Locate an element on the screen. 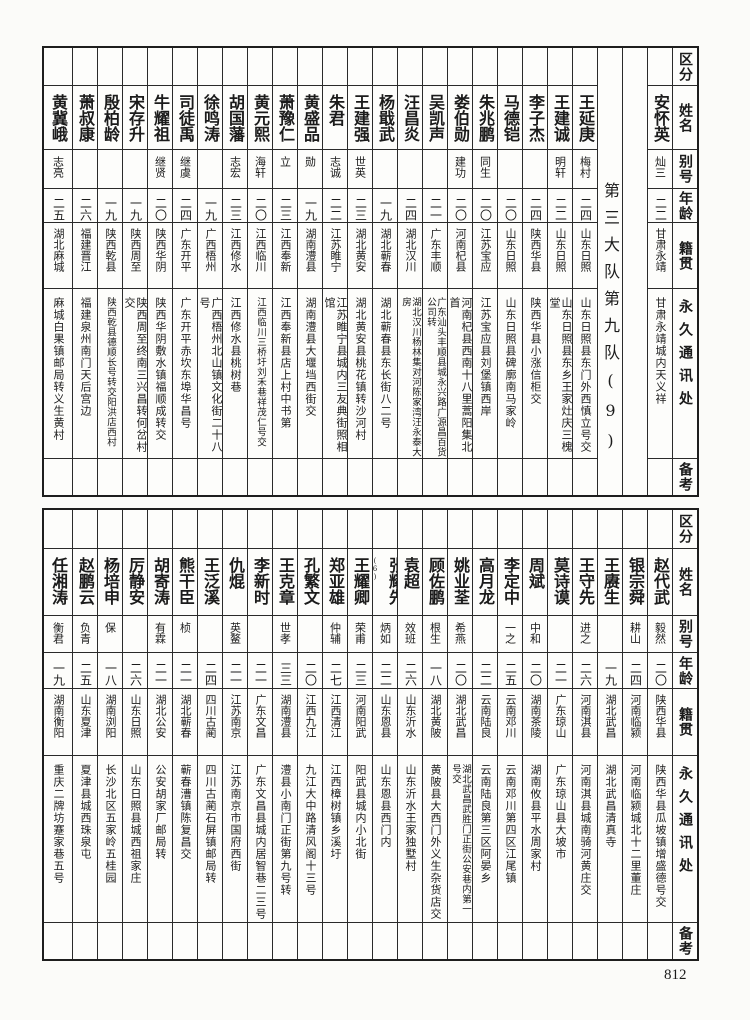 This screenshot has width=750, height=1020. table-row: 任湘涛 衡君 一九 湖南衡阳 重庆二牌坊蹇家巷五号 is located at coordinates (58, 734).